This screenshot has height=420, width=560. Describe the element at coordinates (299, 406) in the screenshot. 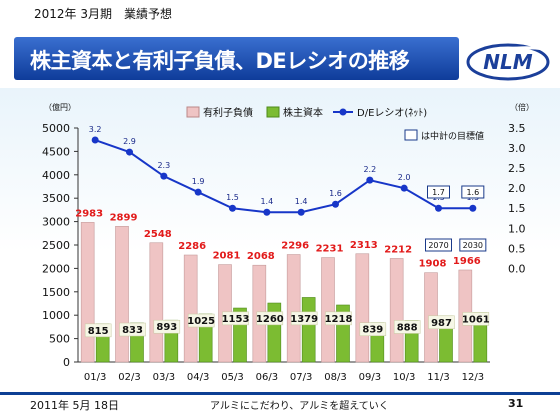

I see `footer-slogan: アルミにこだわり、アルミを超えていく` at that location.